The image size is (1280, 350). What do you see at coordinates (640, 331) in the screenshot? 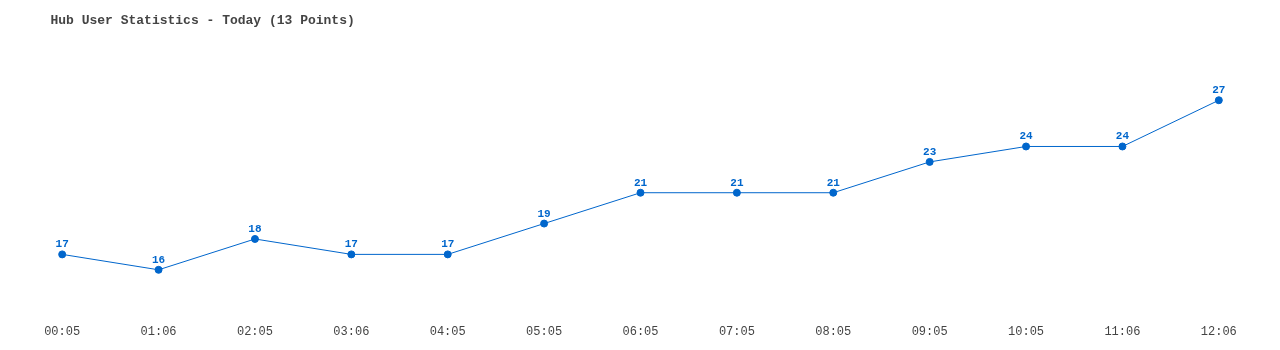
I see `x-tick-label: 06:05` at bounding box center [640, 331].